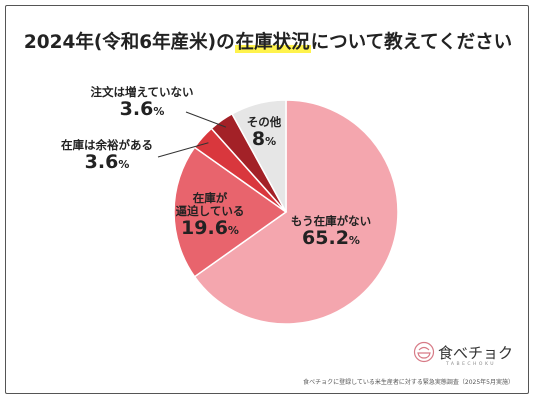 The image size is (536, 400). I want to click on logo-text: 食べチョク, so click(476, 353).